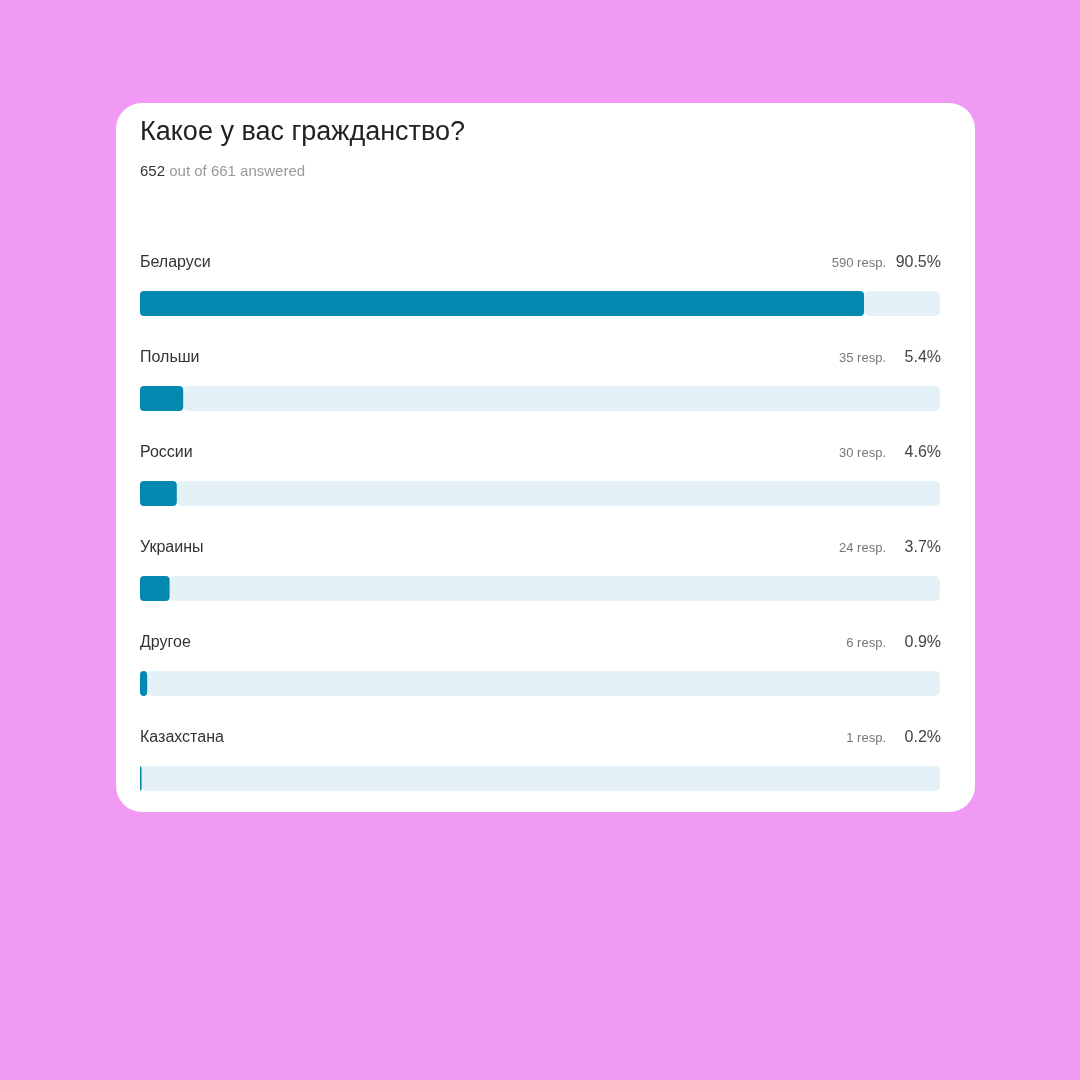 Image resolution: width=1080 pixels, height=1080 pixels. I want to click on y-tick-label: Украины, so click(172, 547).